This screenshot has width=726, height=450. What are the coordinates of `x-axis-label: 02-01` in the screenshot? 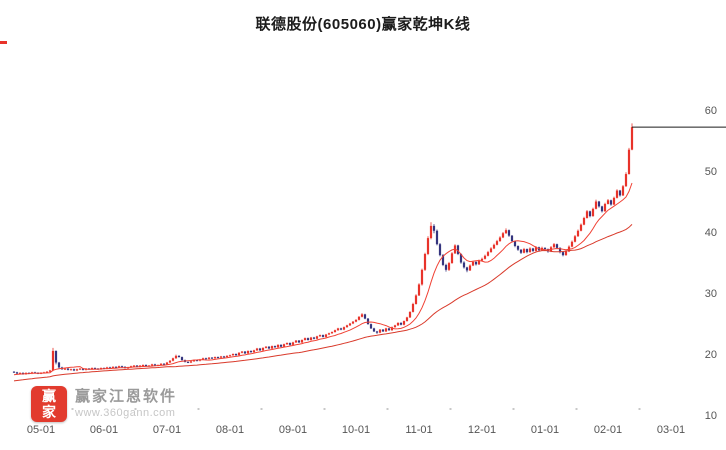 It's located at (608, 430).